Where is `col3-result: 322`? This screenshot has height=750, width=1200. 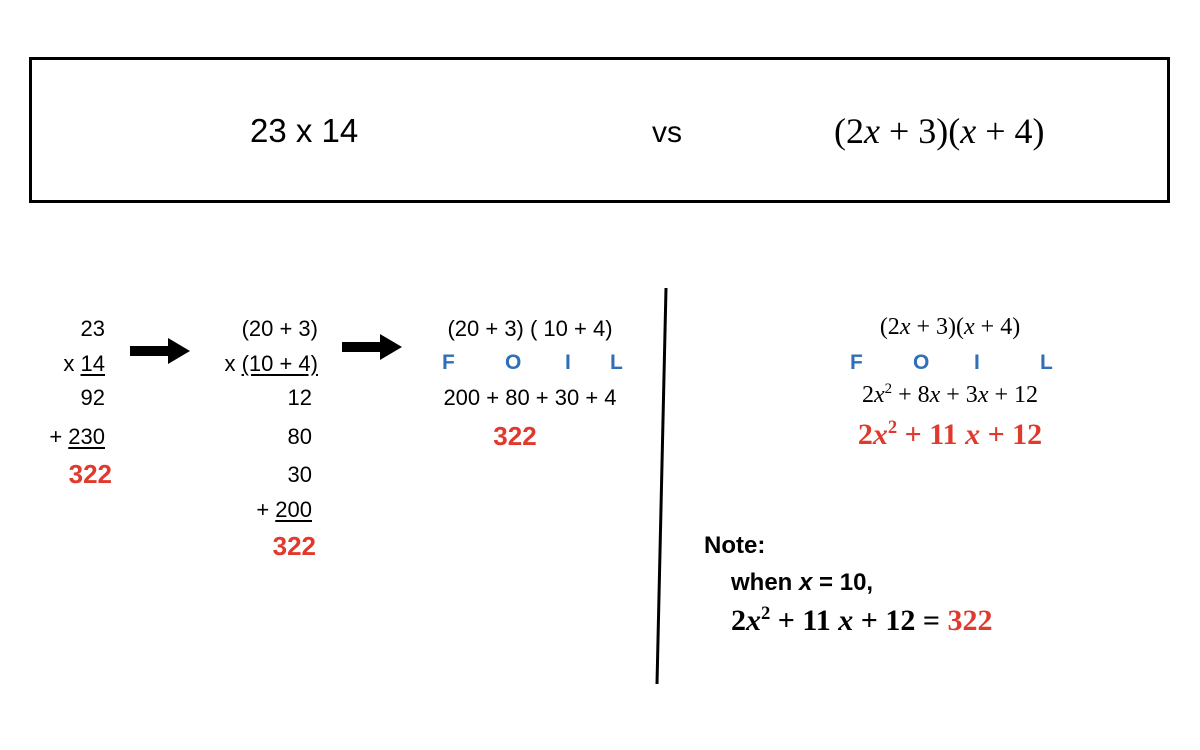
col3-result: 322 is located at coordinates (515, 436).